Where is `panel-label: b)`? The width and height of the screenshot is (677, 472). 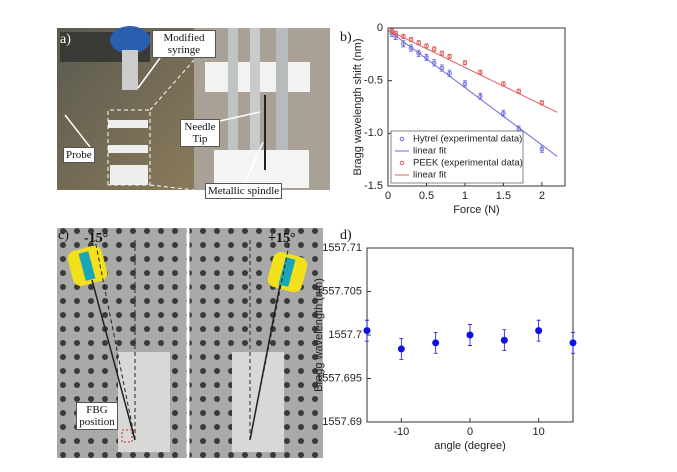 panel-label: b) is located at coordinates (346, 37).